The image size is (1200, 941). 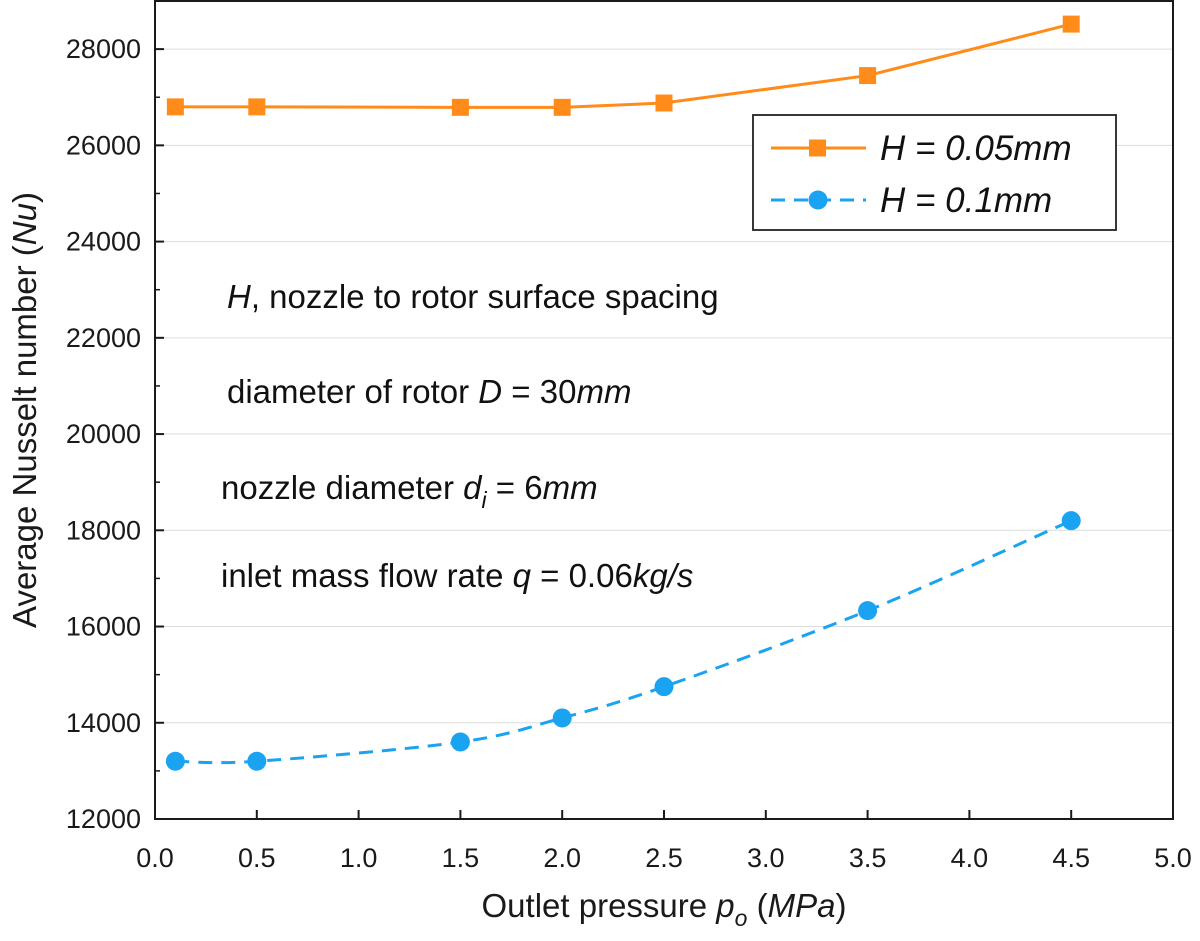 What do you see at coordinates (103, 819) in the screenshot?
I see `y-tick-label: 12000` at bounding box center [103, 819].